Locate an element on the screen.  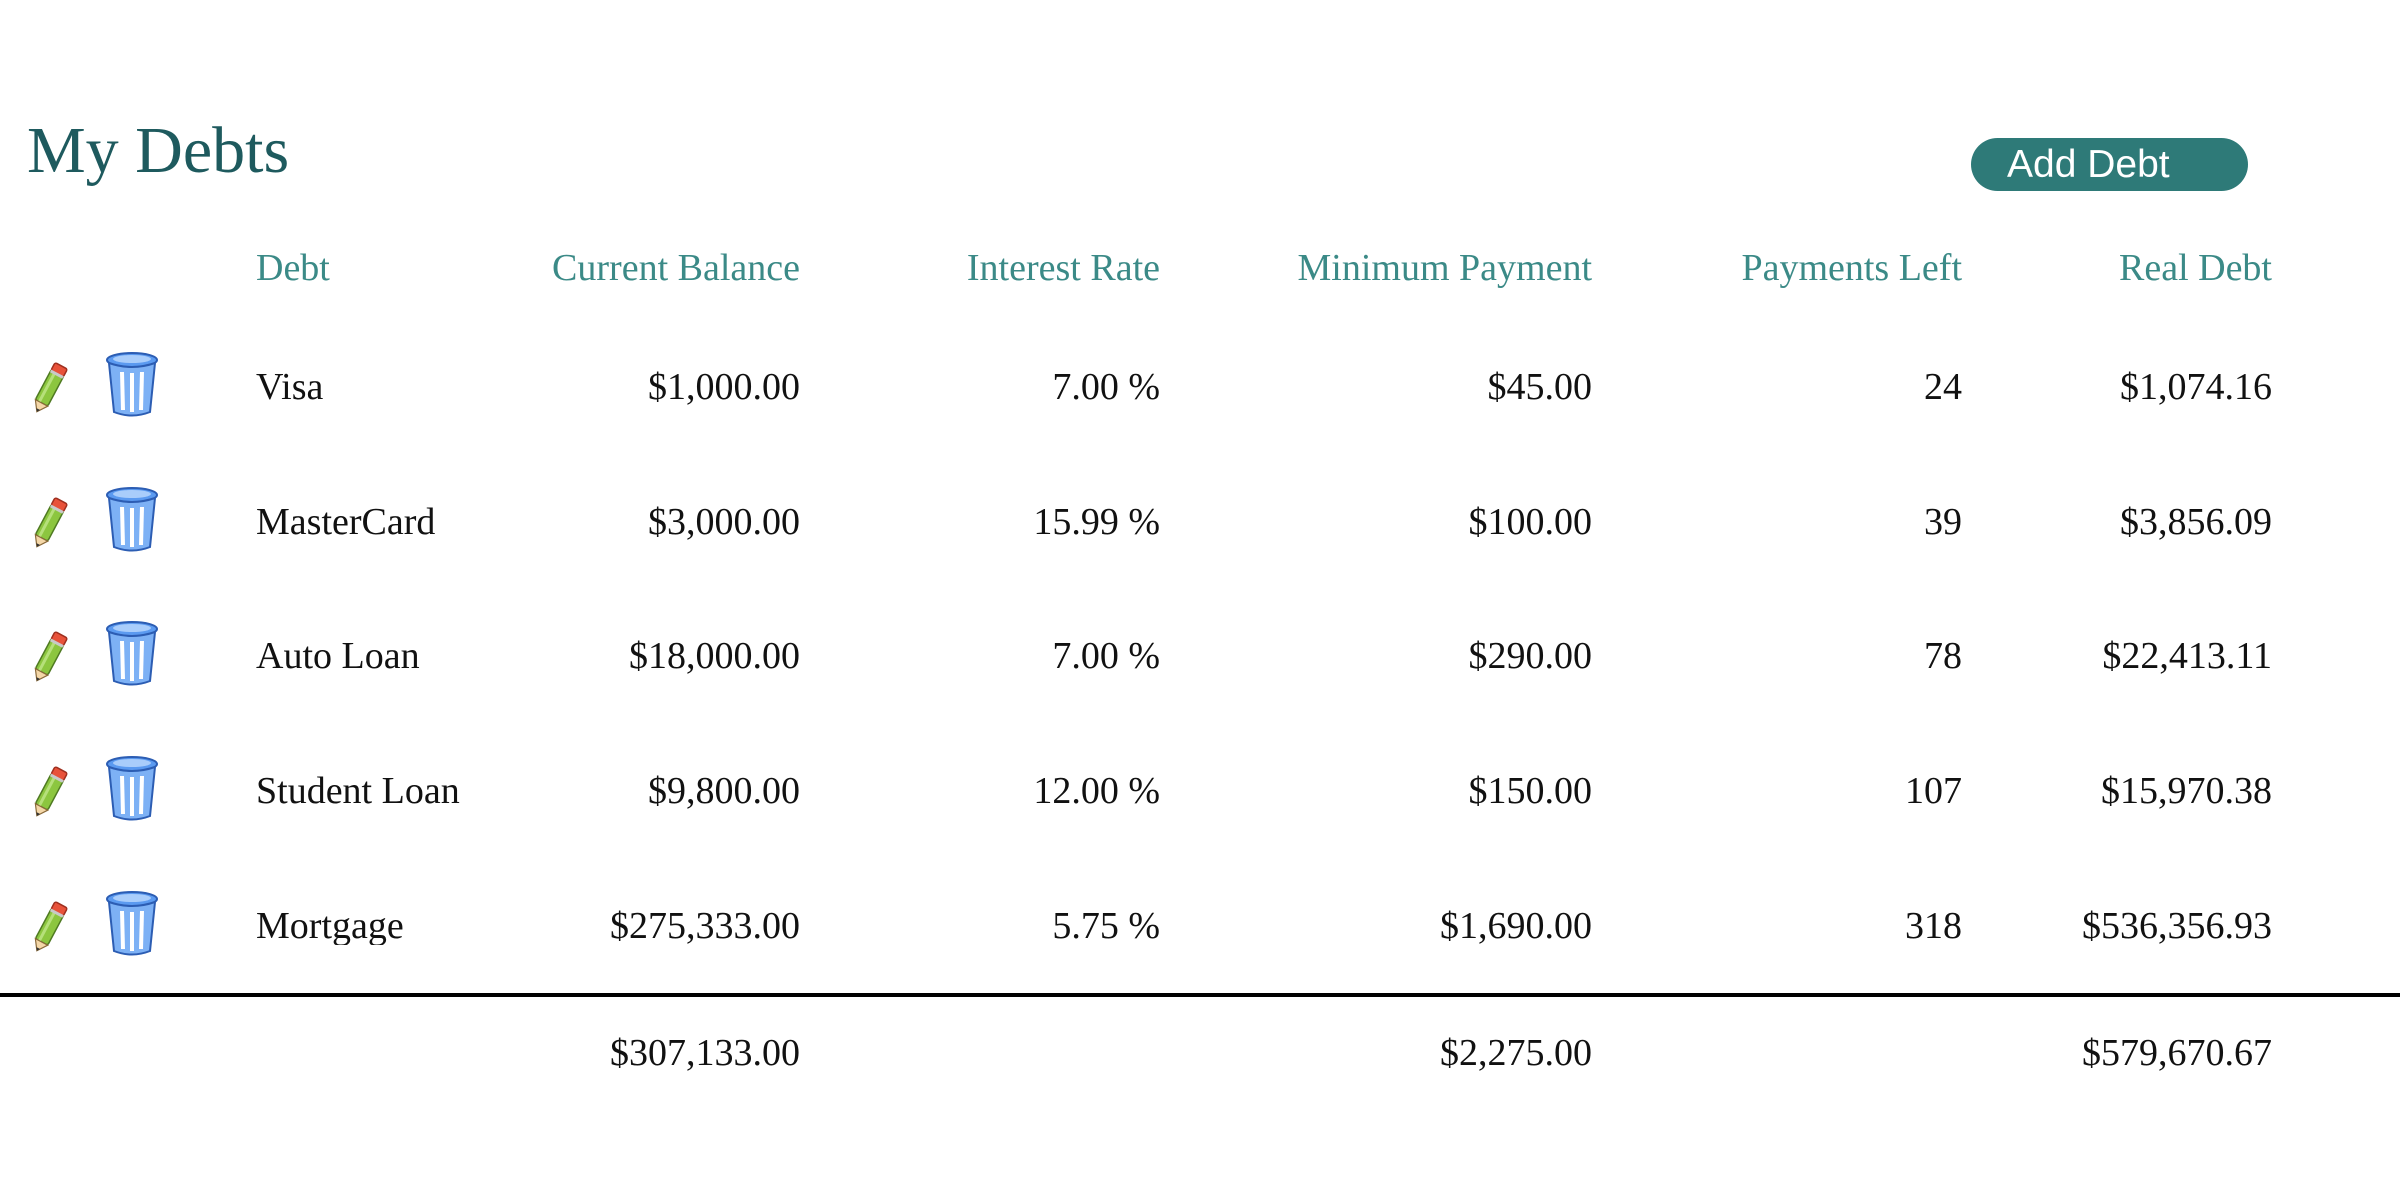
real-debt: $1,074.16 is located at coordinates (2196, 387).